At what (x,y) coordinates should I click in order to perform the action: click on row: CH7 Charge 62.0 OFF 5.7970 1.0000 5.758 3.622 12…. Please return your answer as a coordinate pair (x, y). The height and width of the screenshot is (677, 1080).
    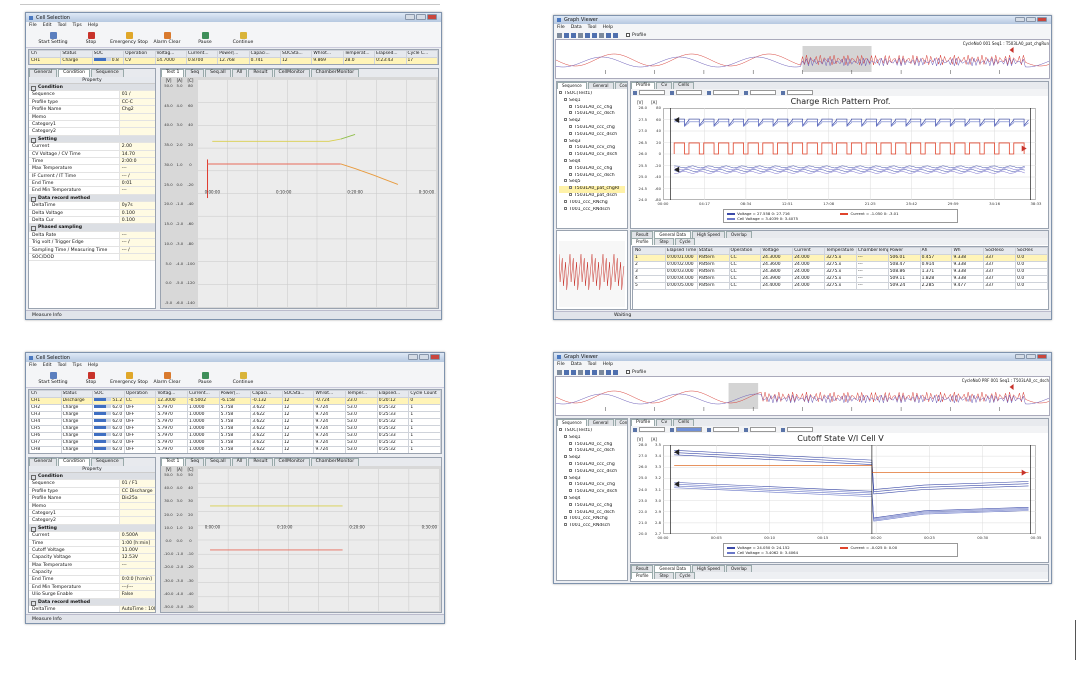
    Looking at the image, I should click on (235, 443).